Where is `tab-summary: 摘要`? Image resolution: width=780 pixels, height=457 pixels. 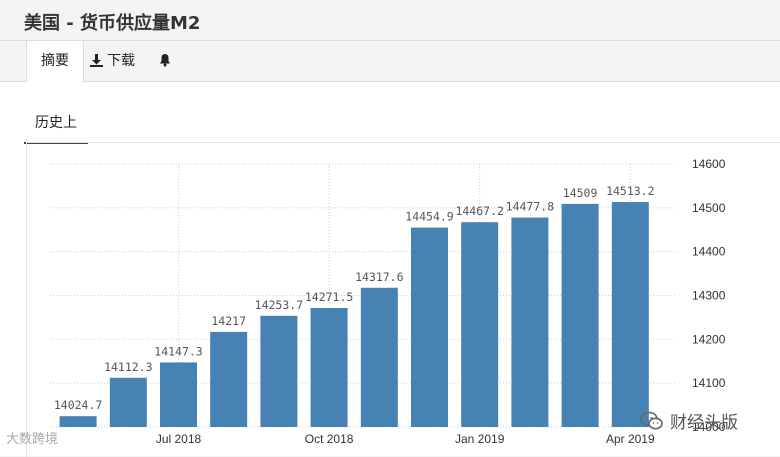 tab-summary: 摘要 is located at coordinates (55, 61).